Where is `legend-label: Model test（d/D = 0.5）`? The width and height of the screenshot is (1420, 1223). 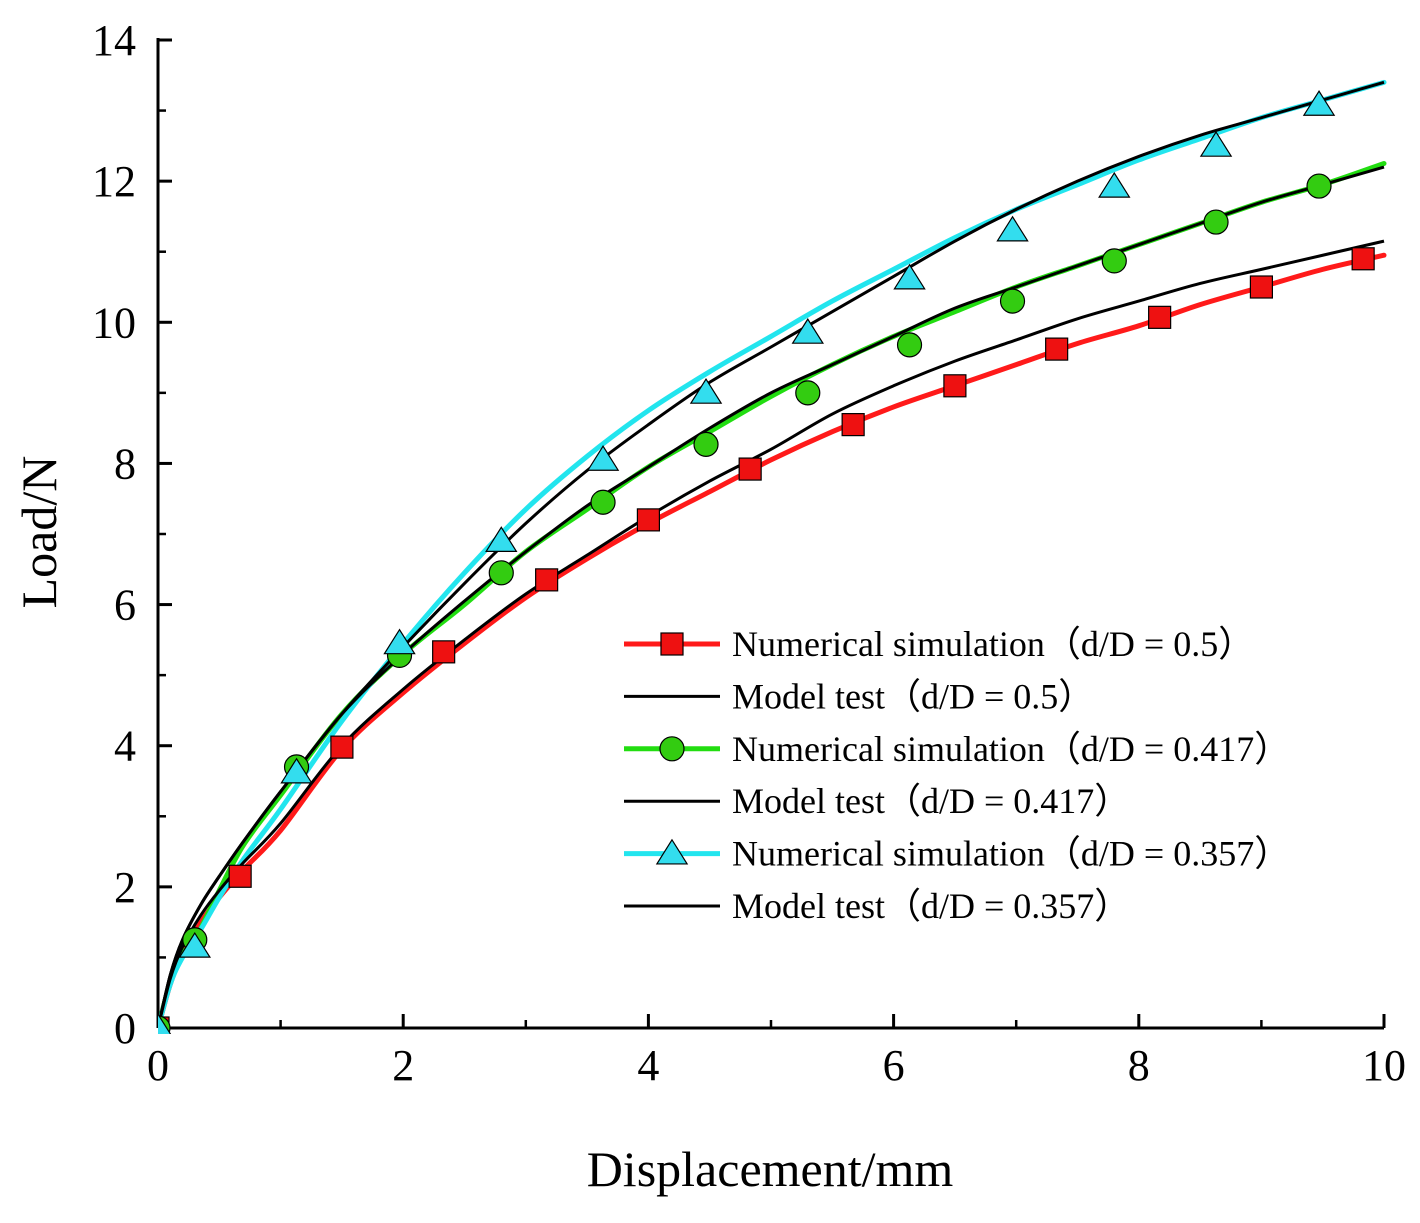
legend-label: Model test（d/D = 0.5） is located at coordinates (913, 696).